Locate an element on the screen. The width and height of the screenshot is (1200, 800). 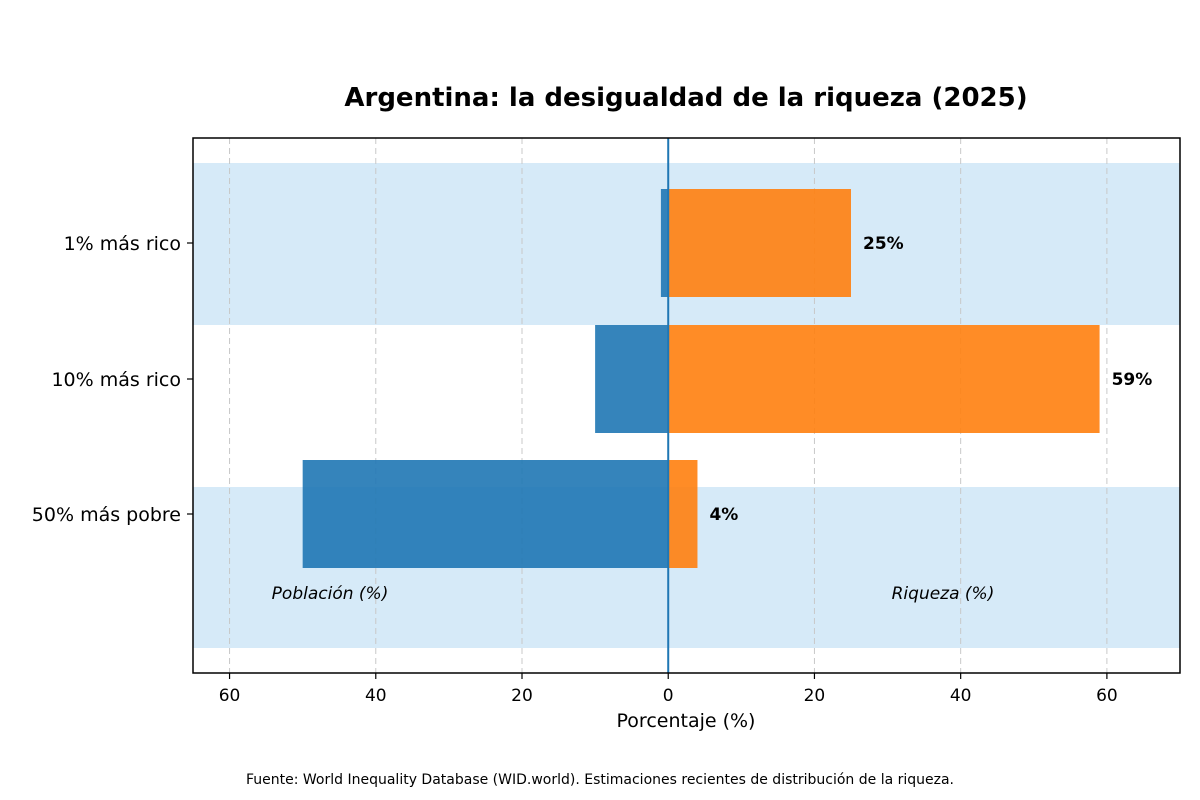
data-labels: 25% 59% 4% is located at coordinates (930, 379).